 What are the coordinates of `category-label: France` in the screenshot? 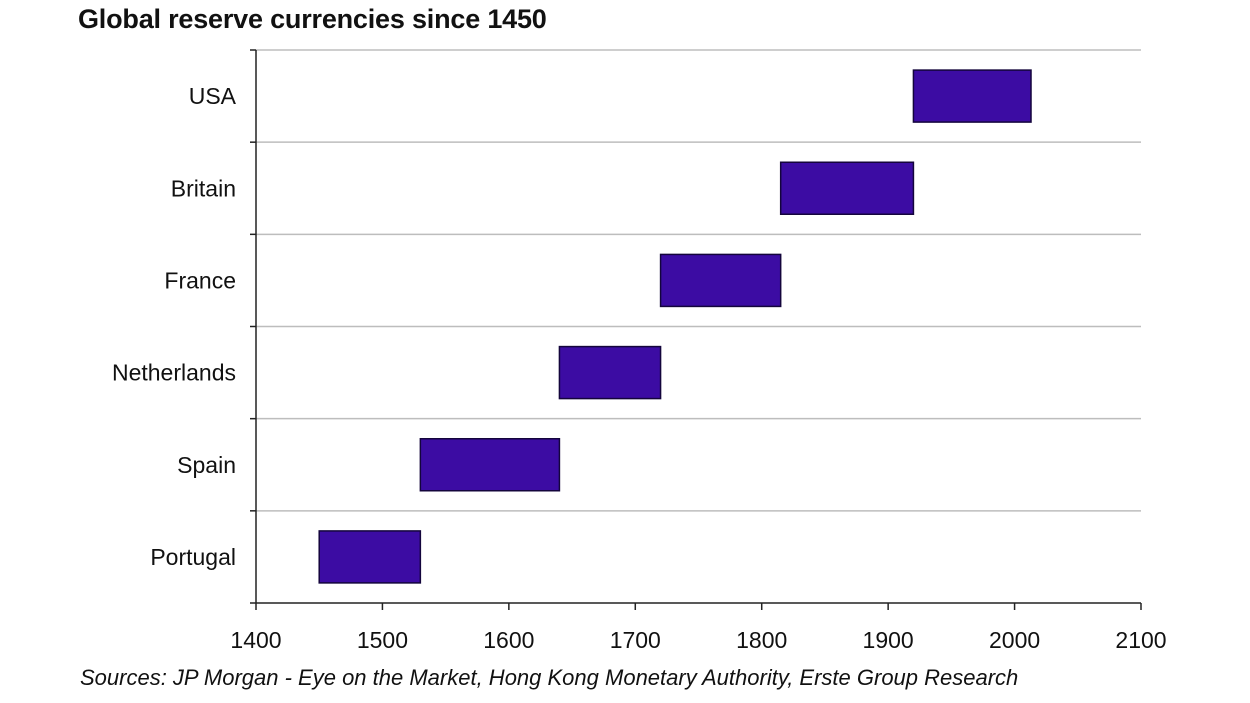 It's located at (200, 280).